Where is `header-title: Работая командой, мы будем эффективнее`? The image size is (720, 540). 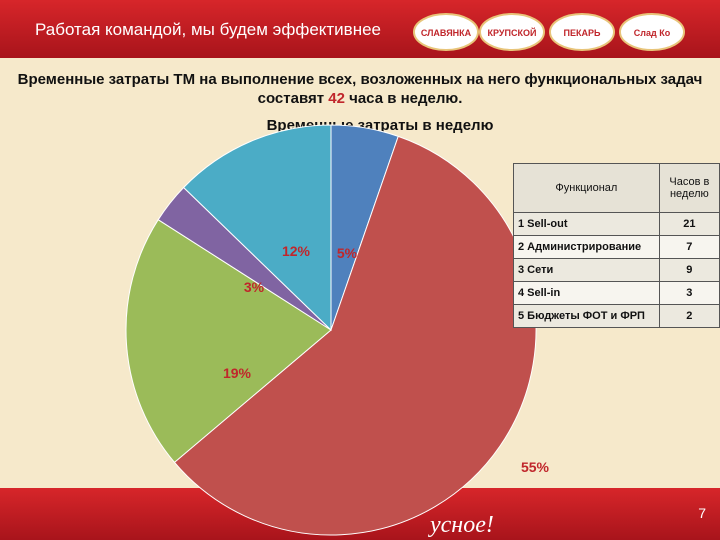
header-title: Работая командой, мы будем эффективнее is located at coordinates (208, 29).